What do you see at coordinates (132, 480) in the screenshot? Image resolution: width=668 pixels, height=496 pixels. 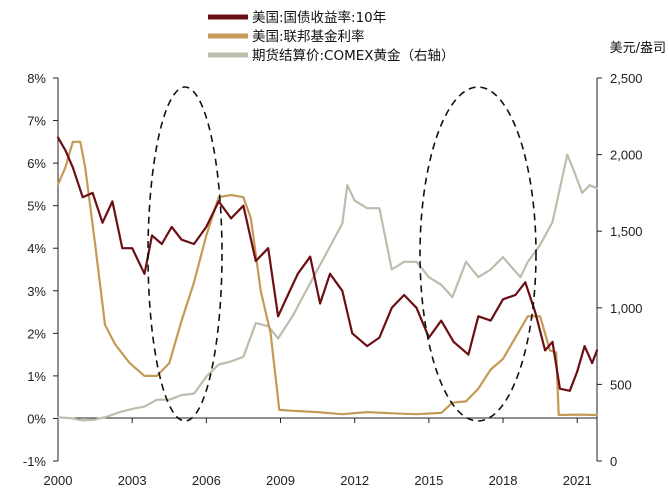 I see `x-tick-label: 2003` at bounding box center [132, 480].